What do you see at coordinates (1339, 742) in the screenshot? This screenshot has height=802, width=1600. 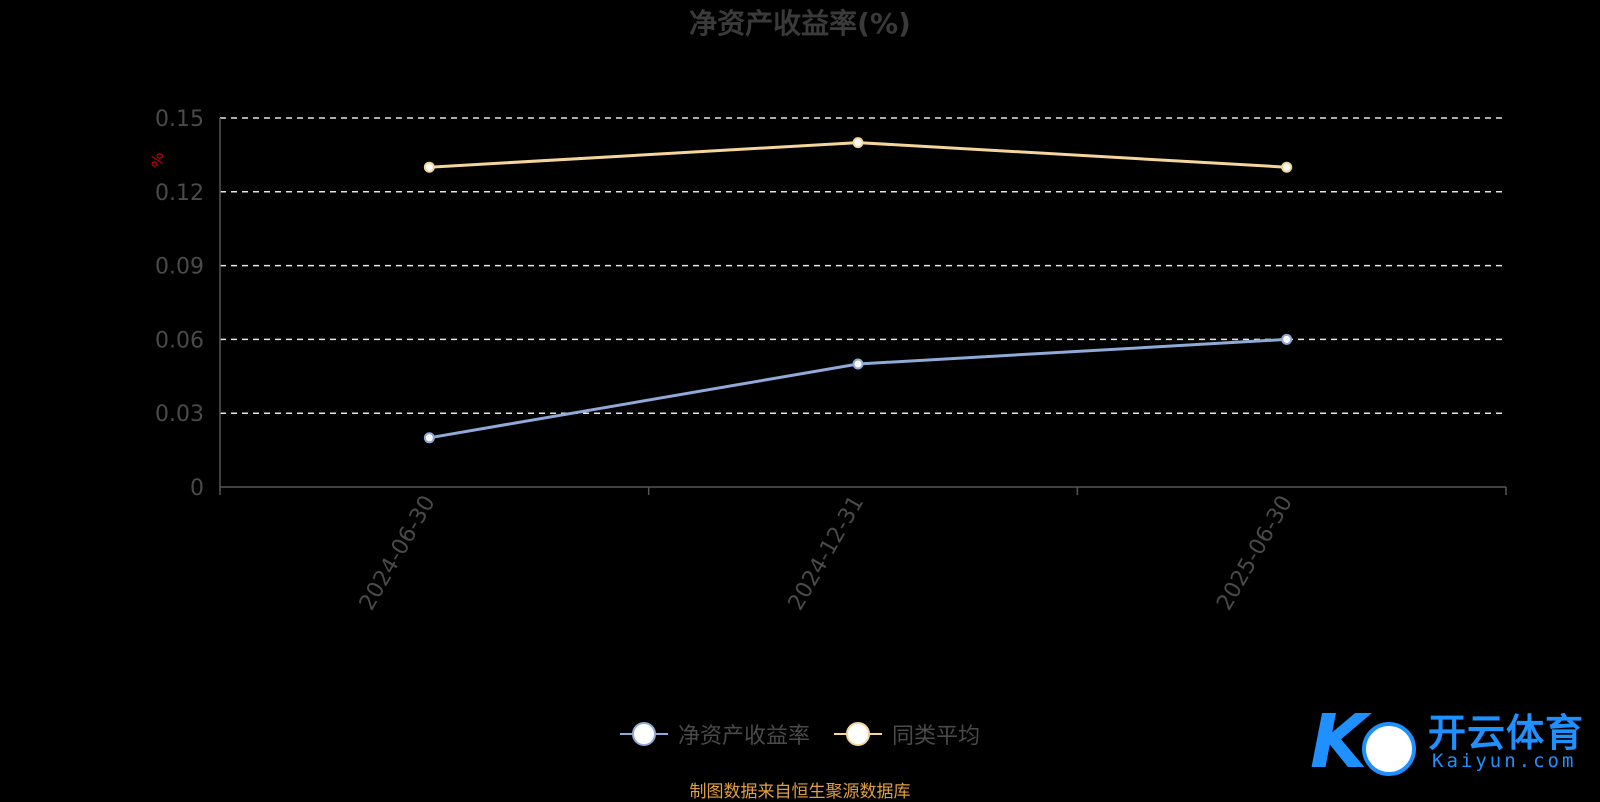 I see `logo-k-mark: K` at bounding box center [1339, 742].